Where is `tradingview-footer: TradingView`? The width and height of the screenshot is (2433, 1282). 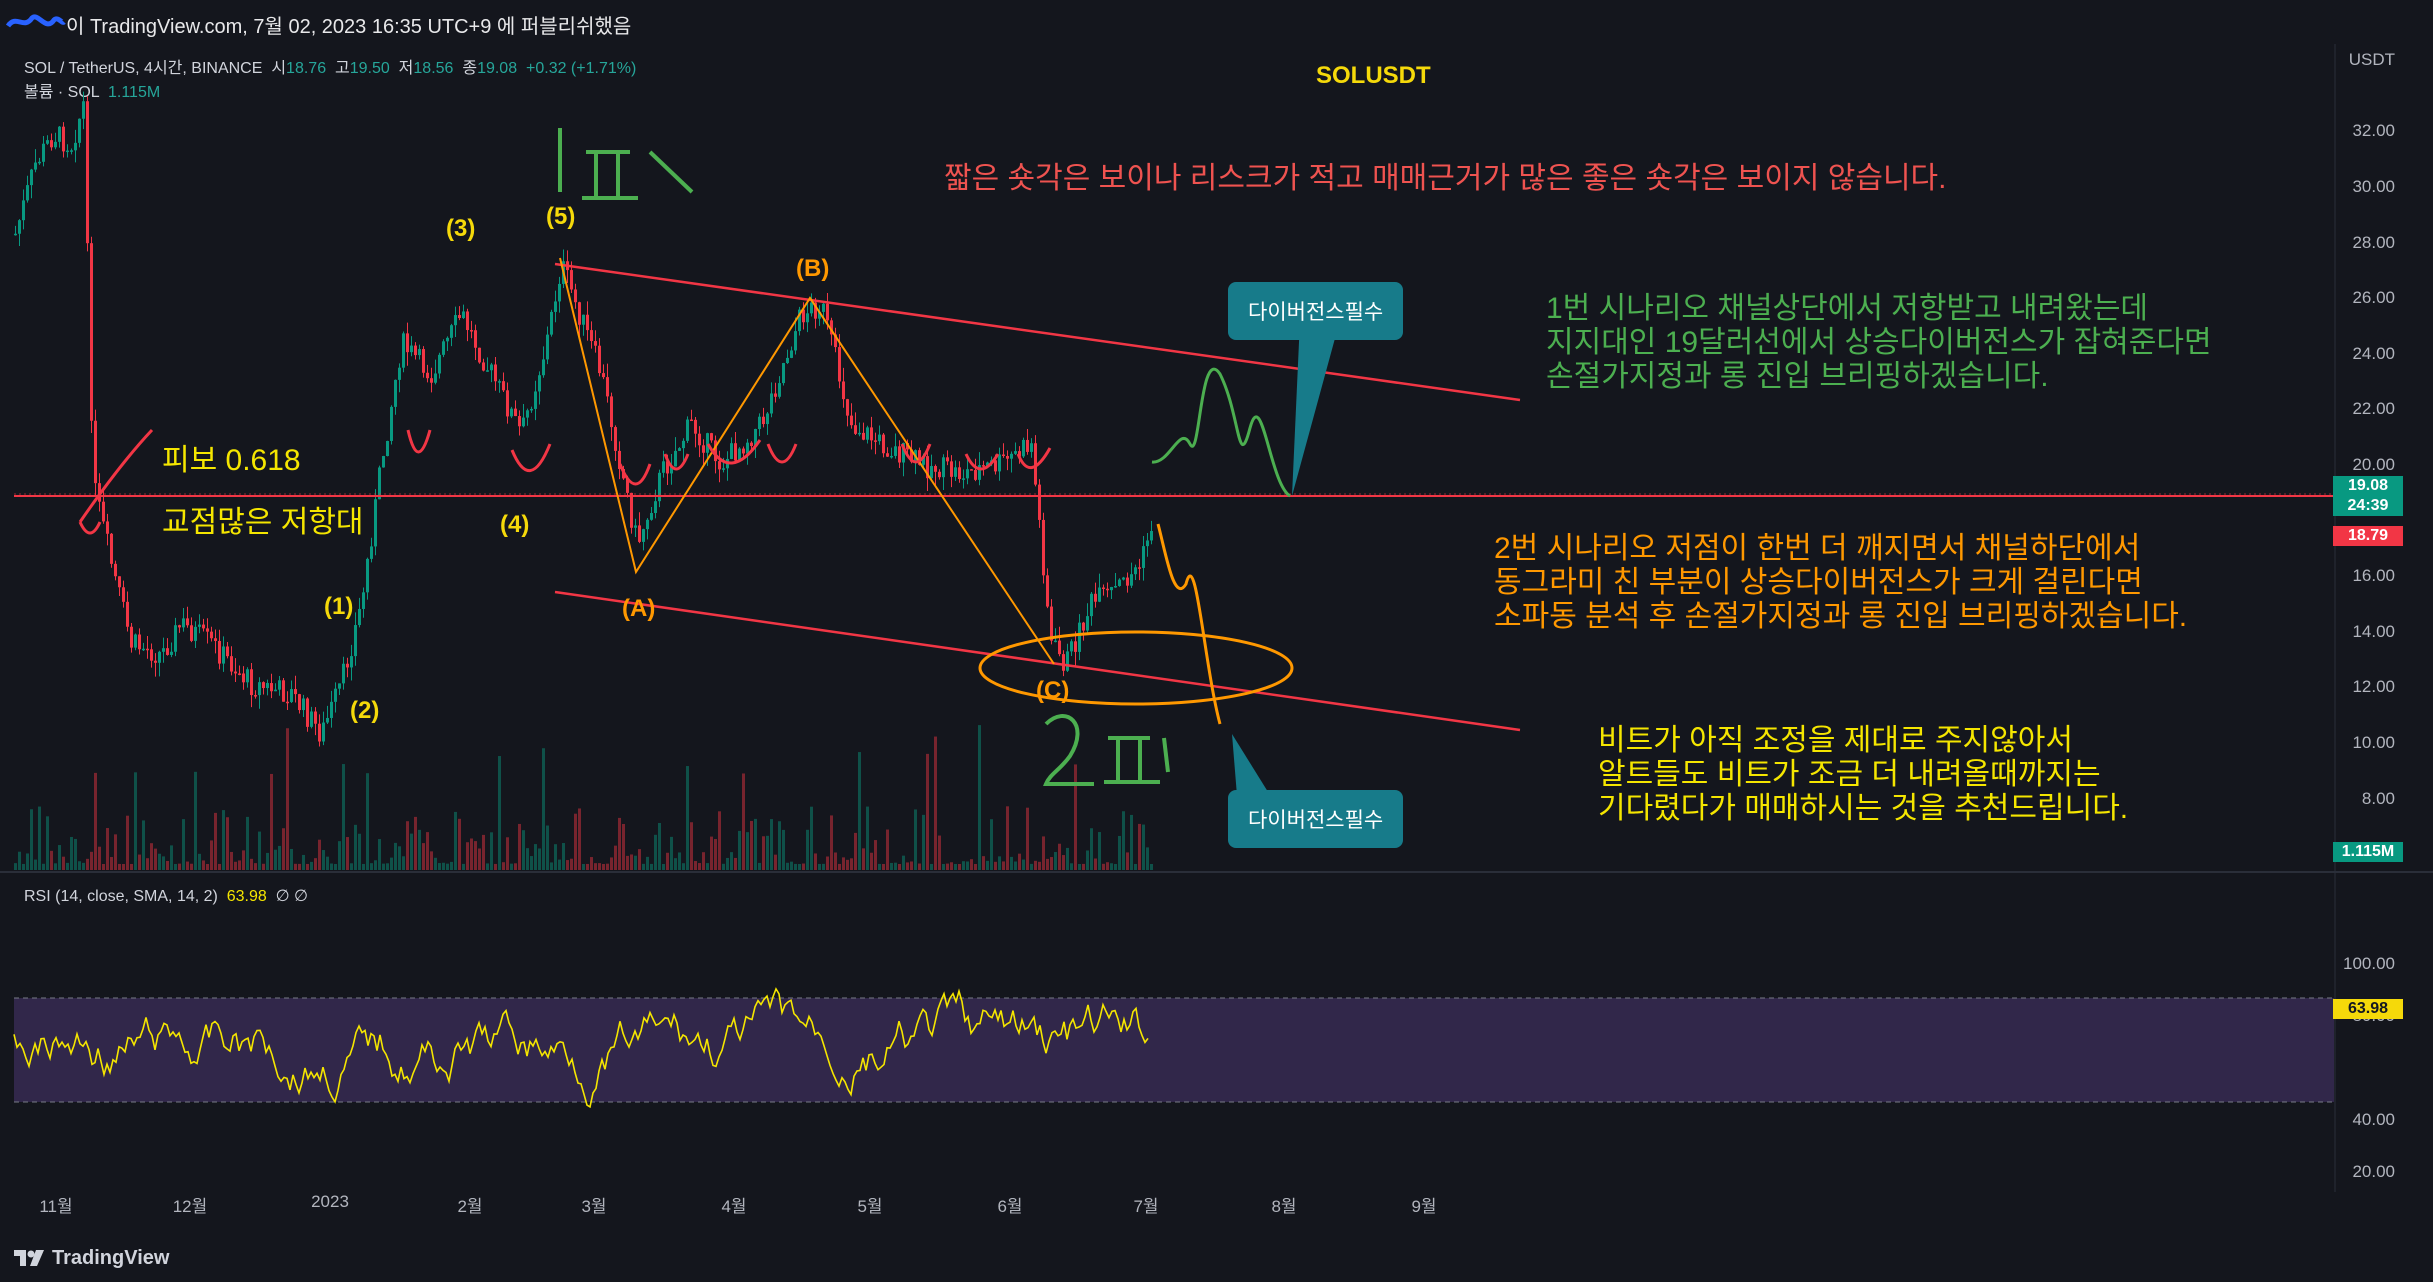 tradingview-footer: TradingView is located at coordinates (91, 1258).